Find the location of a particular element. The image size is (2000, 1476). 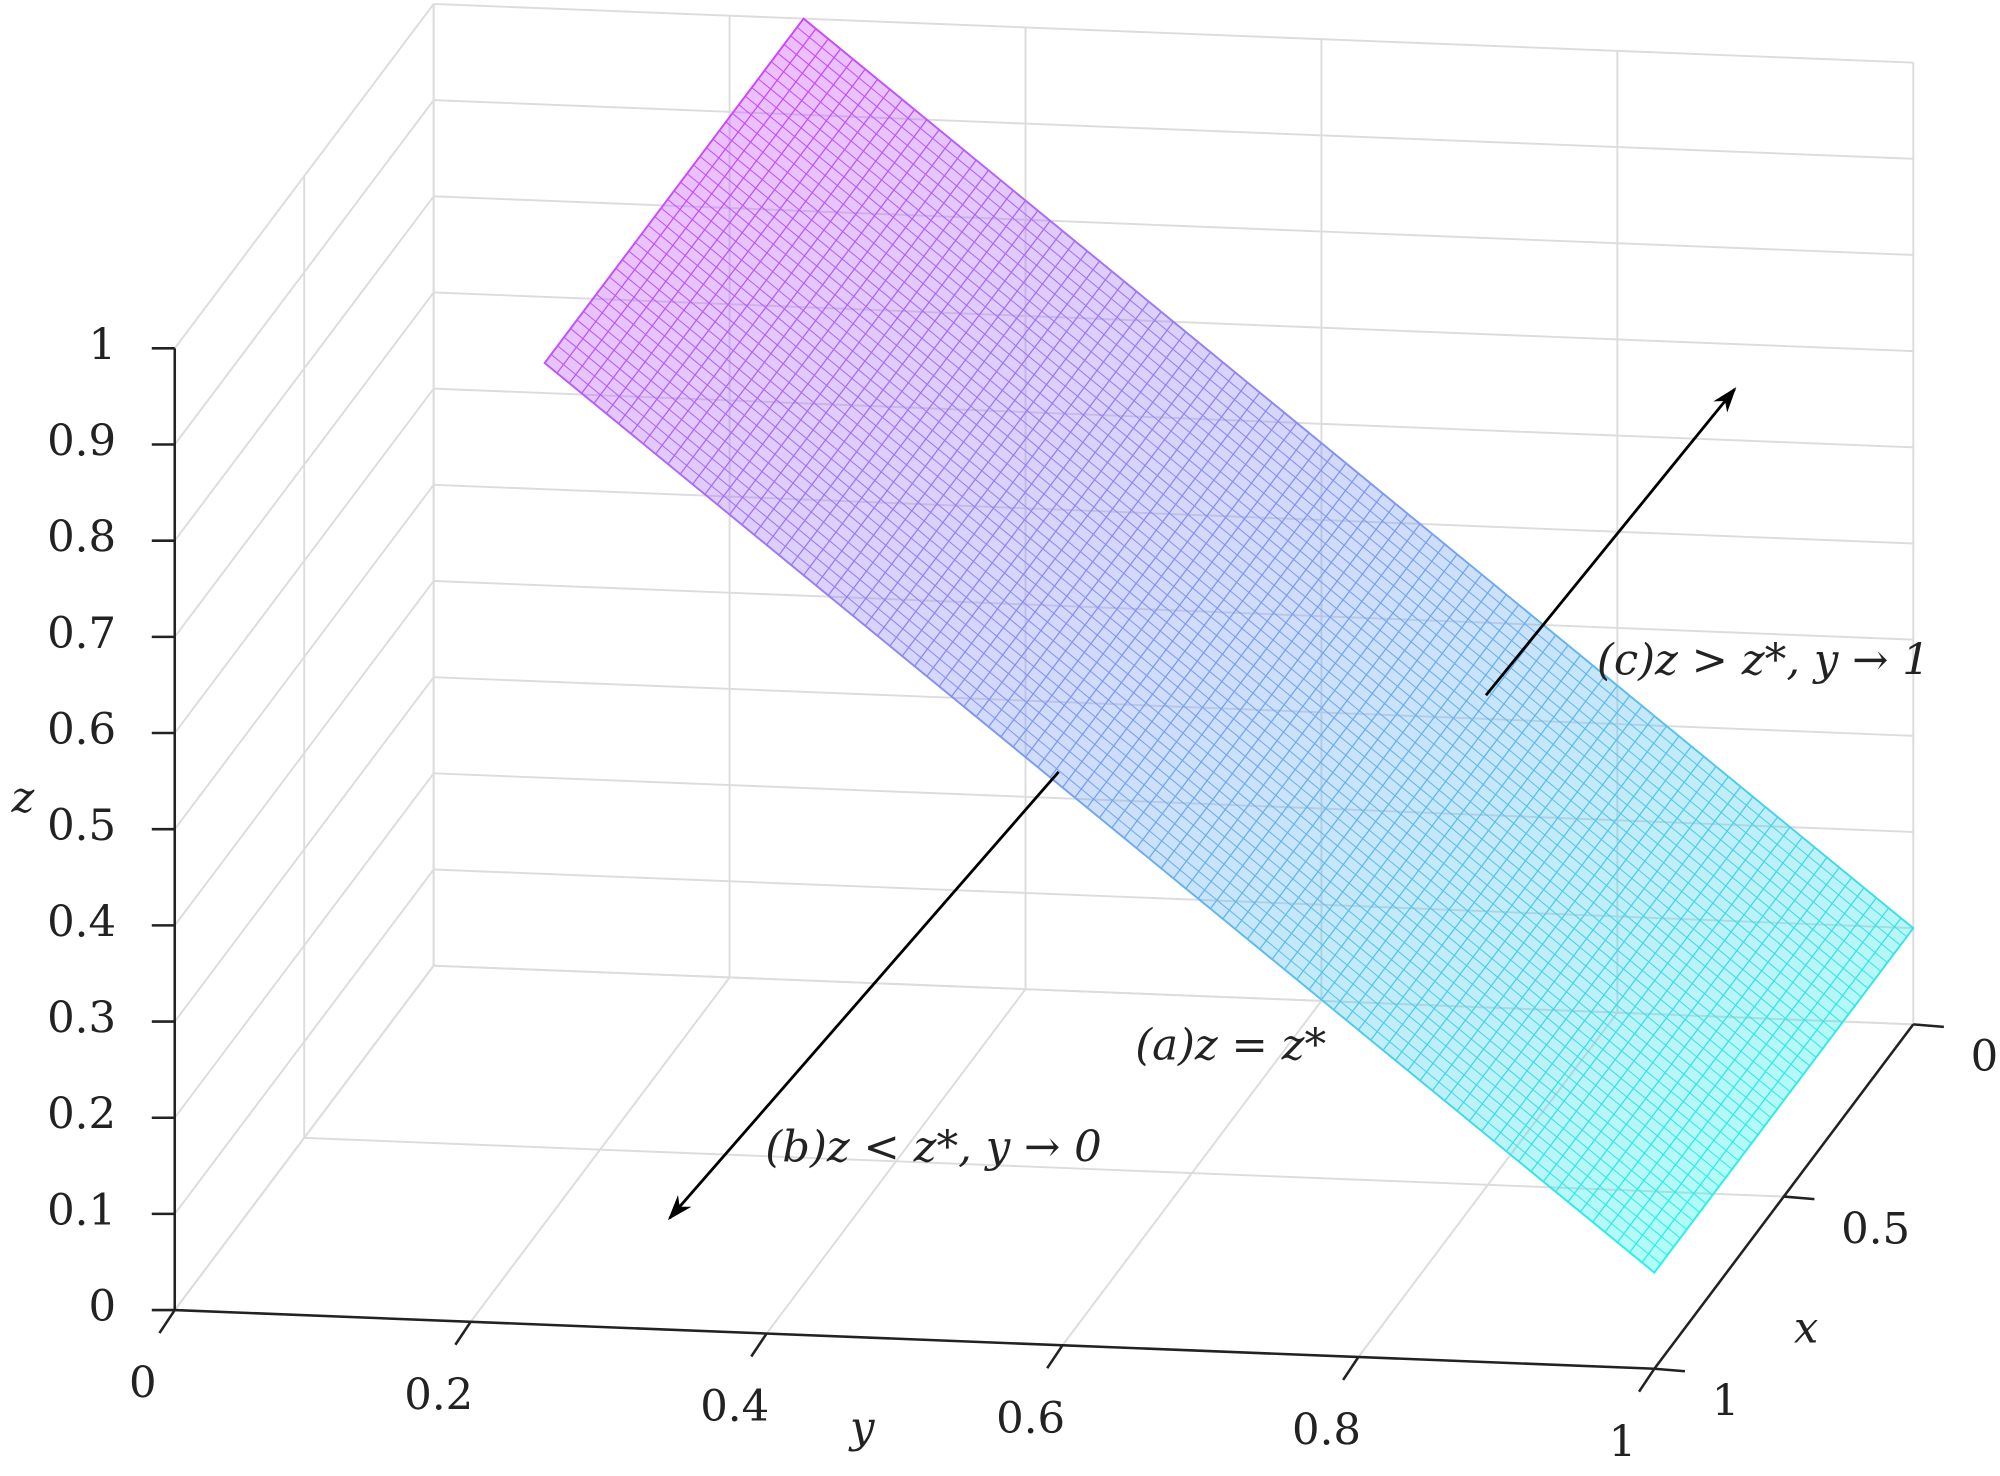

annotation: (a)z = z* is located at coordinates (1230, 1046).